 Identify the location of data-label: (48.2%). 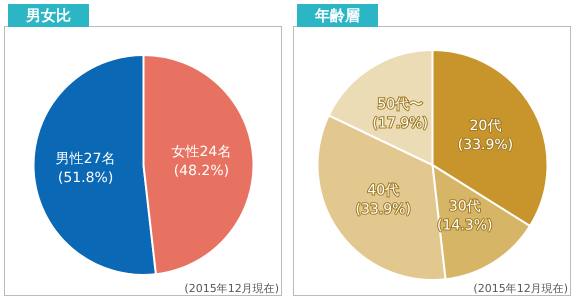
(202, 171).